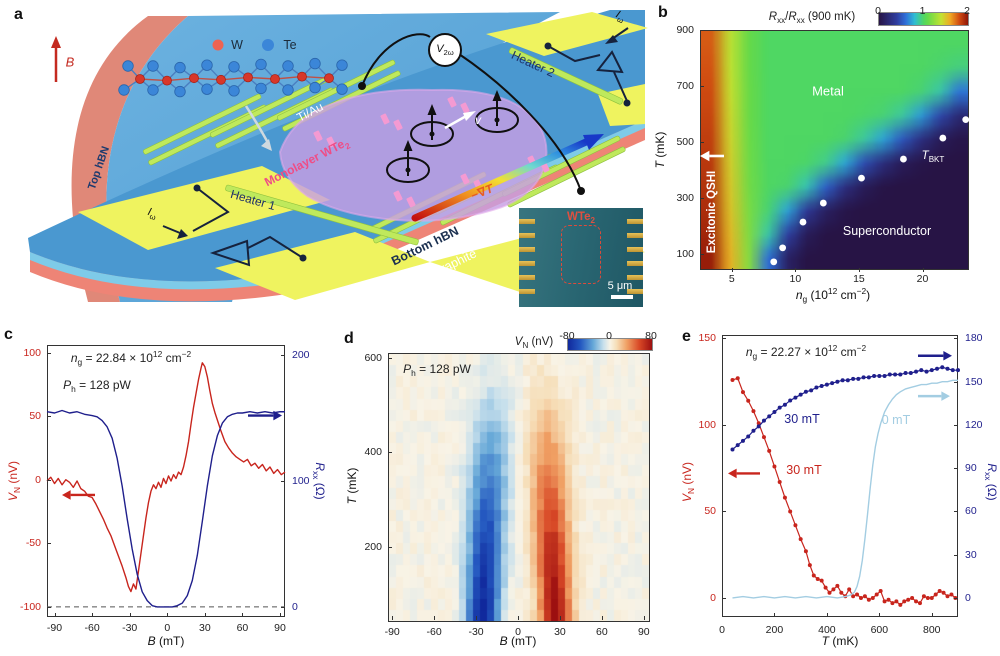  I want to click on temp-gradient-arrow, so click(507, 178).